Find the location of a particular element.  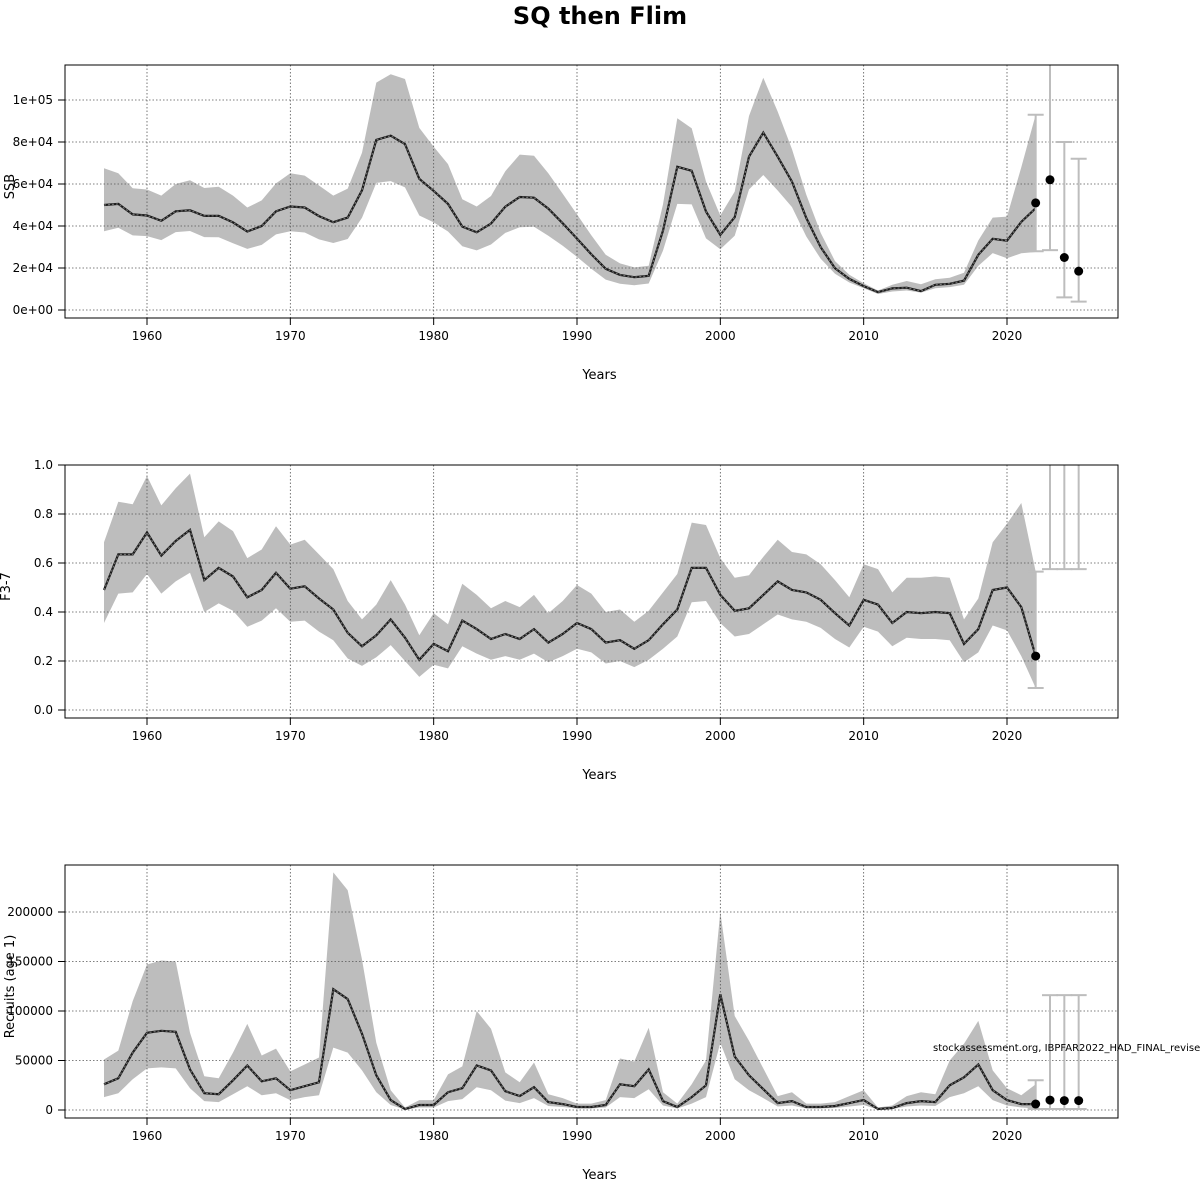

y-tick-label: 1.0 is located at coordinates (43, 465).